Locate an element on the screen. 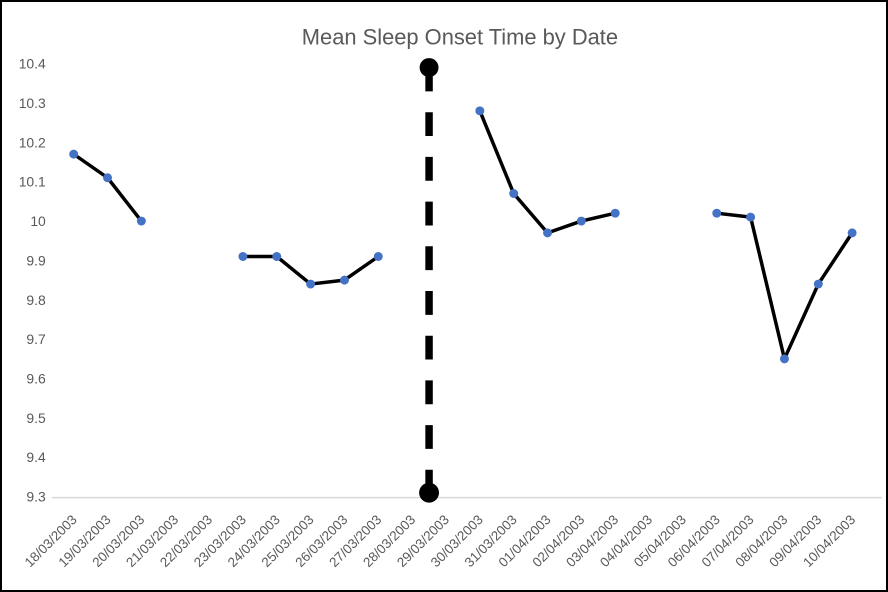 The height and width of the screenshot is (592, 888). chart-title: Mean Sleep Onset Time by Date is located at coordinates (460, 37).